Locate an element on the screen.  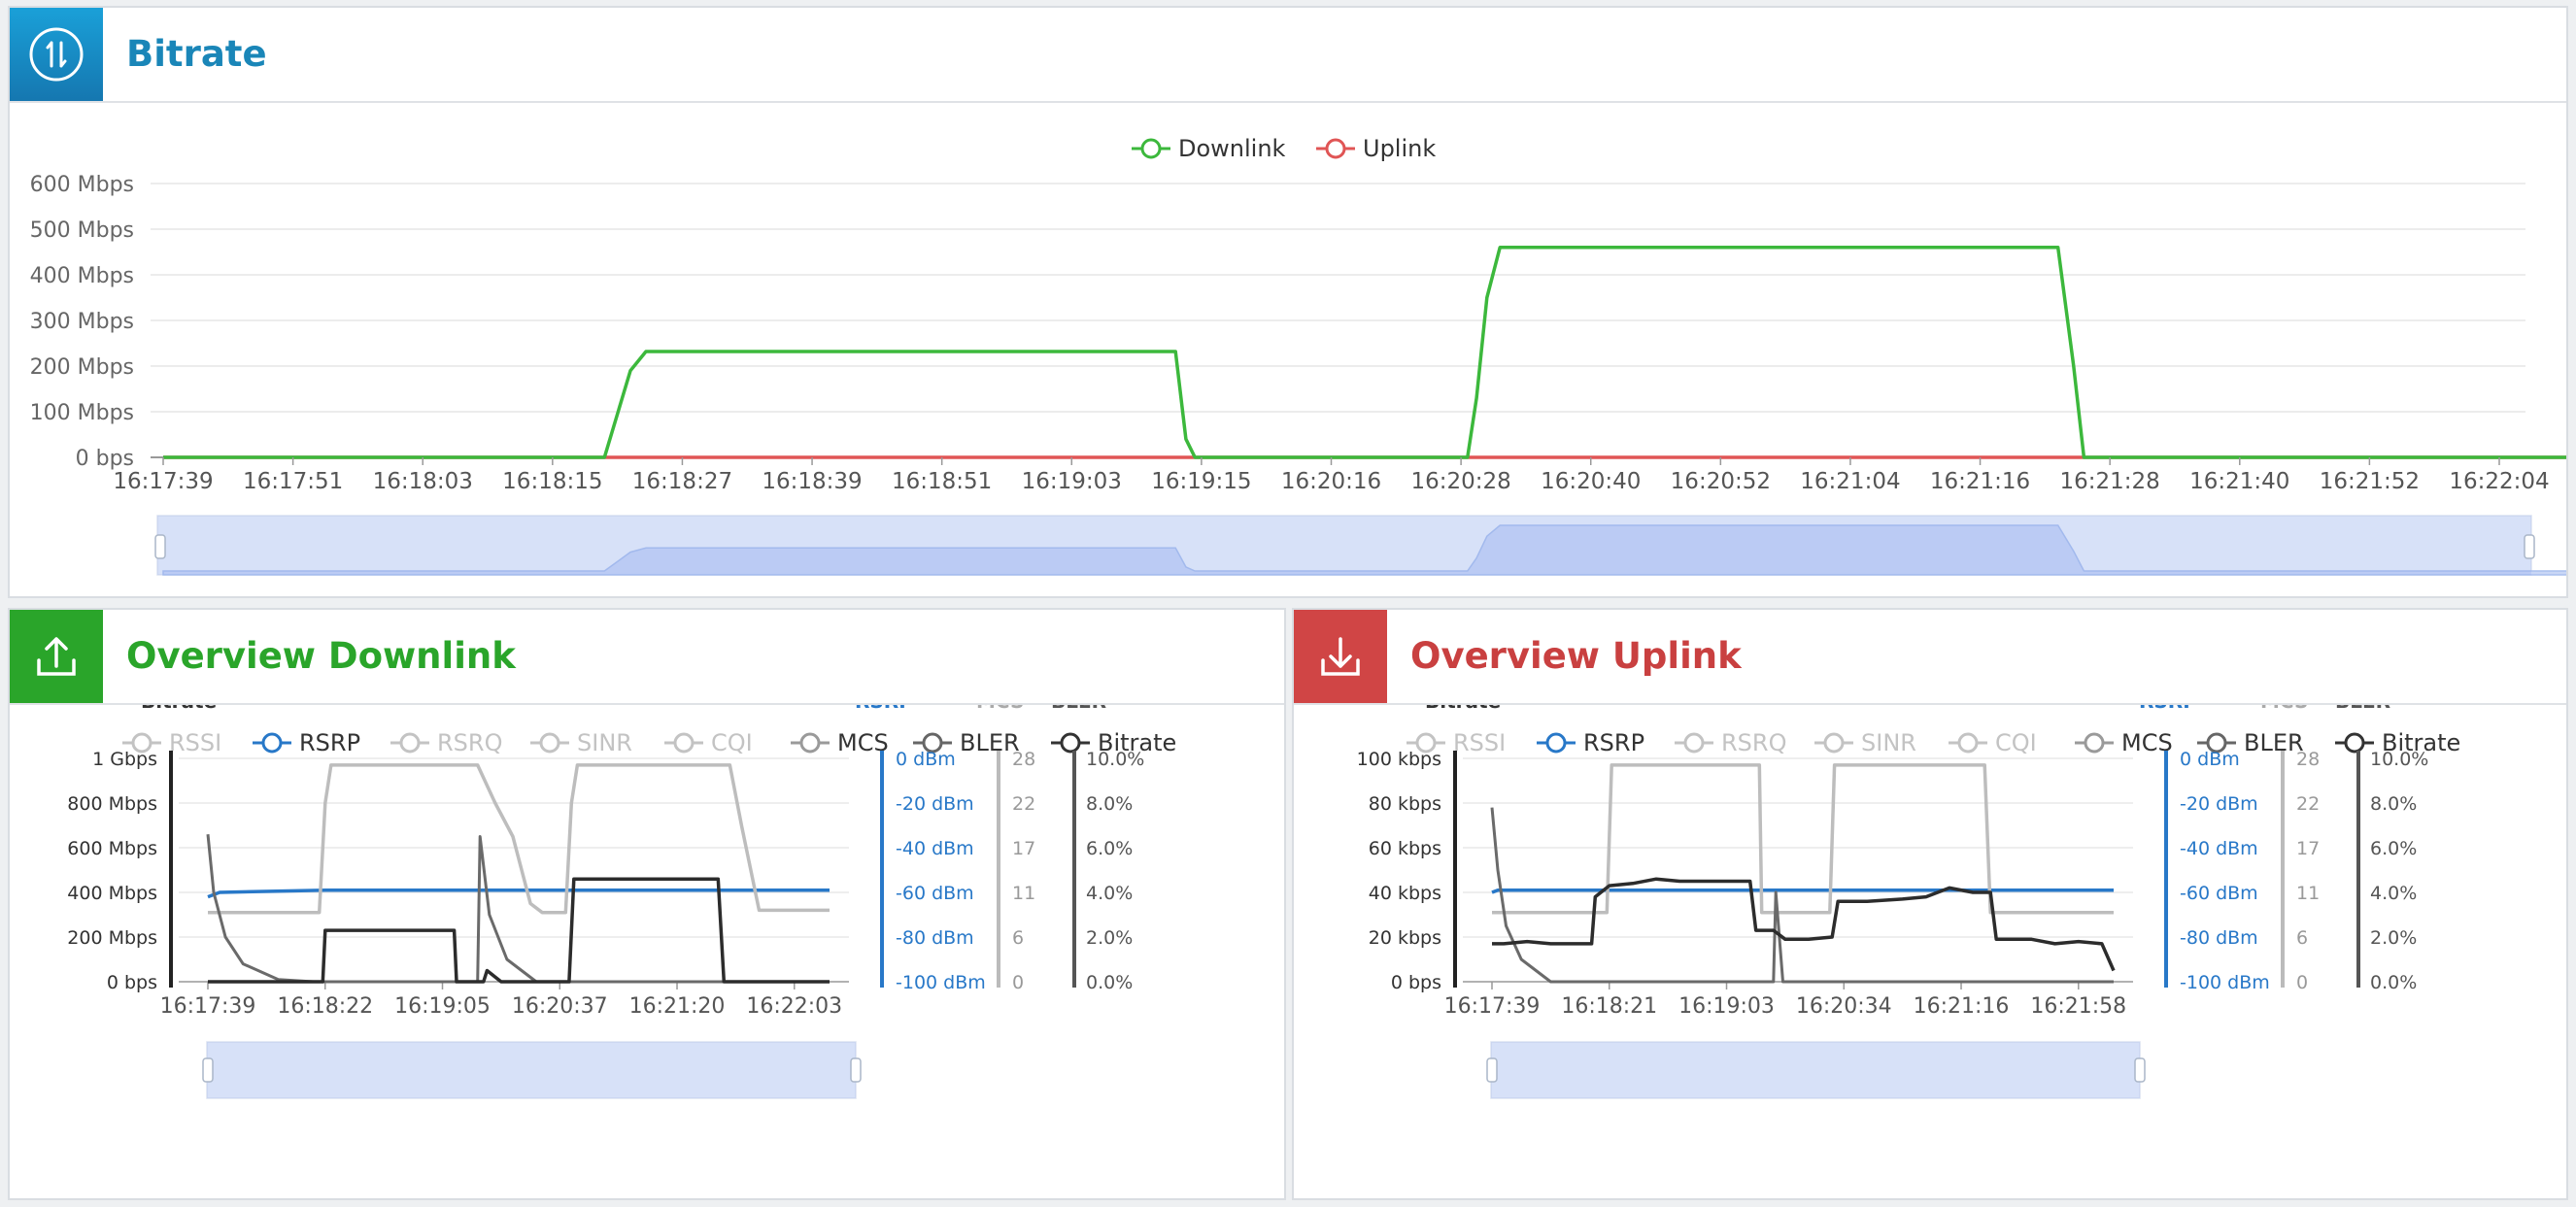
bitrate-panel-header: Bitrate is located at coordinates (1288, 55).